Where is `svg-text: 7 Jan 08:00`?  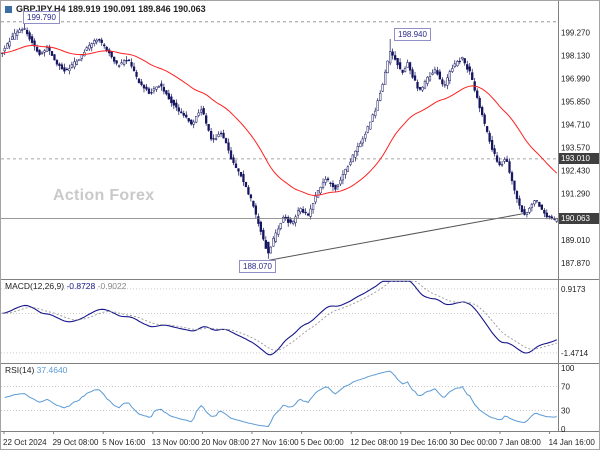
svg-text: 7 Jan 08:00 is located at coordinates (520, 442).